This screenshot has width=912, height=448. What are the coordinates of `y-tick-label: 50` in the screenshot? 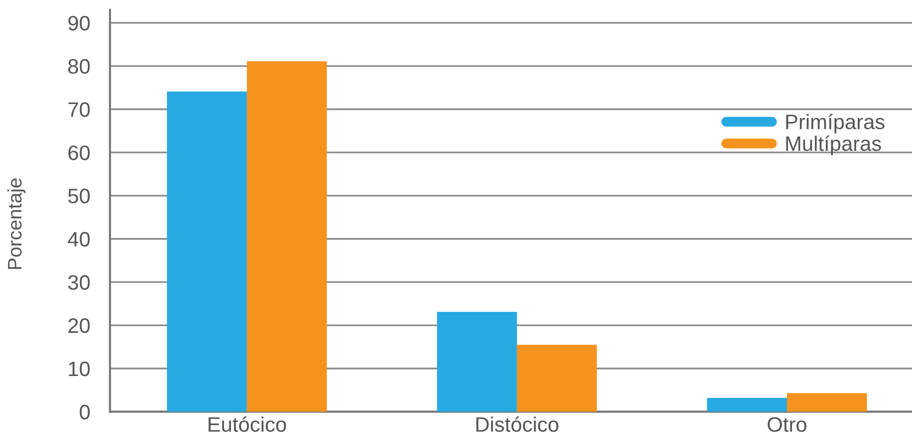 It's located at (79, 196).